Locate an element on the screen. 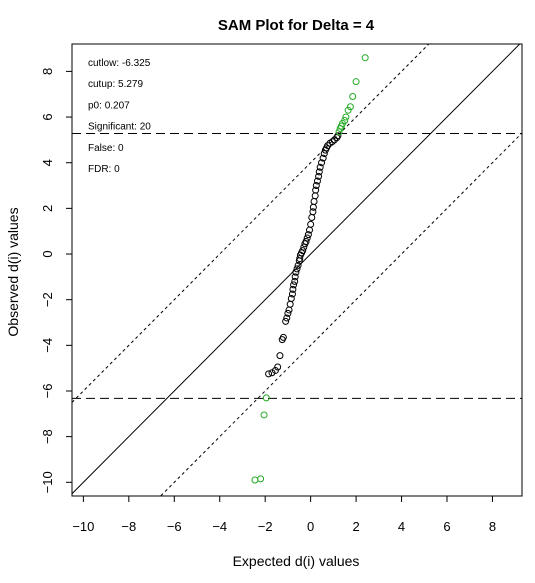 The width and height of the screenshot is (535, 583). stat-label: FDR: is located at coordinates (101, 169).